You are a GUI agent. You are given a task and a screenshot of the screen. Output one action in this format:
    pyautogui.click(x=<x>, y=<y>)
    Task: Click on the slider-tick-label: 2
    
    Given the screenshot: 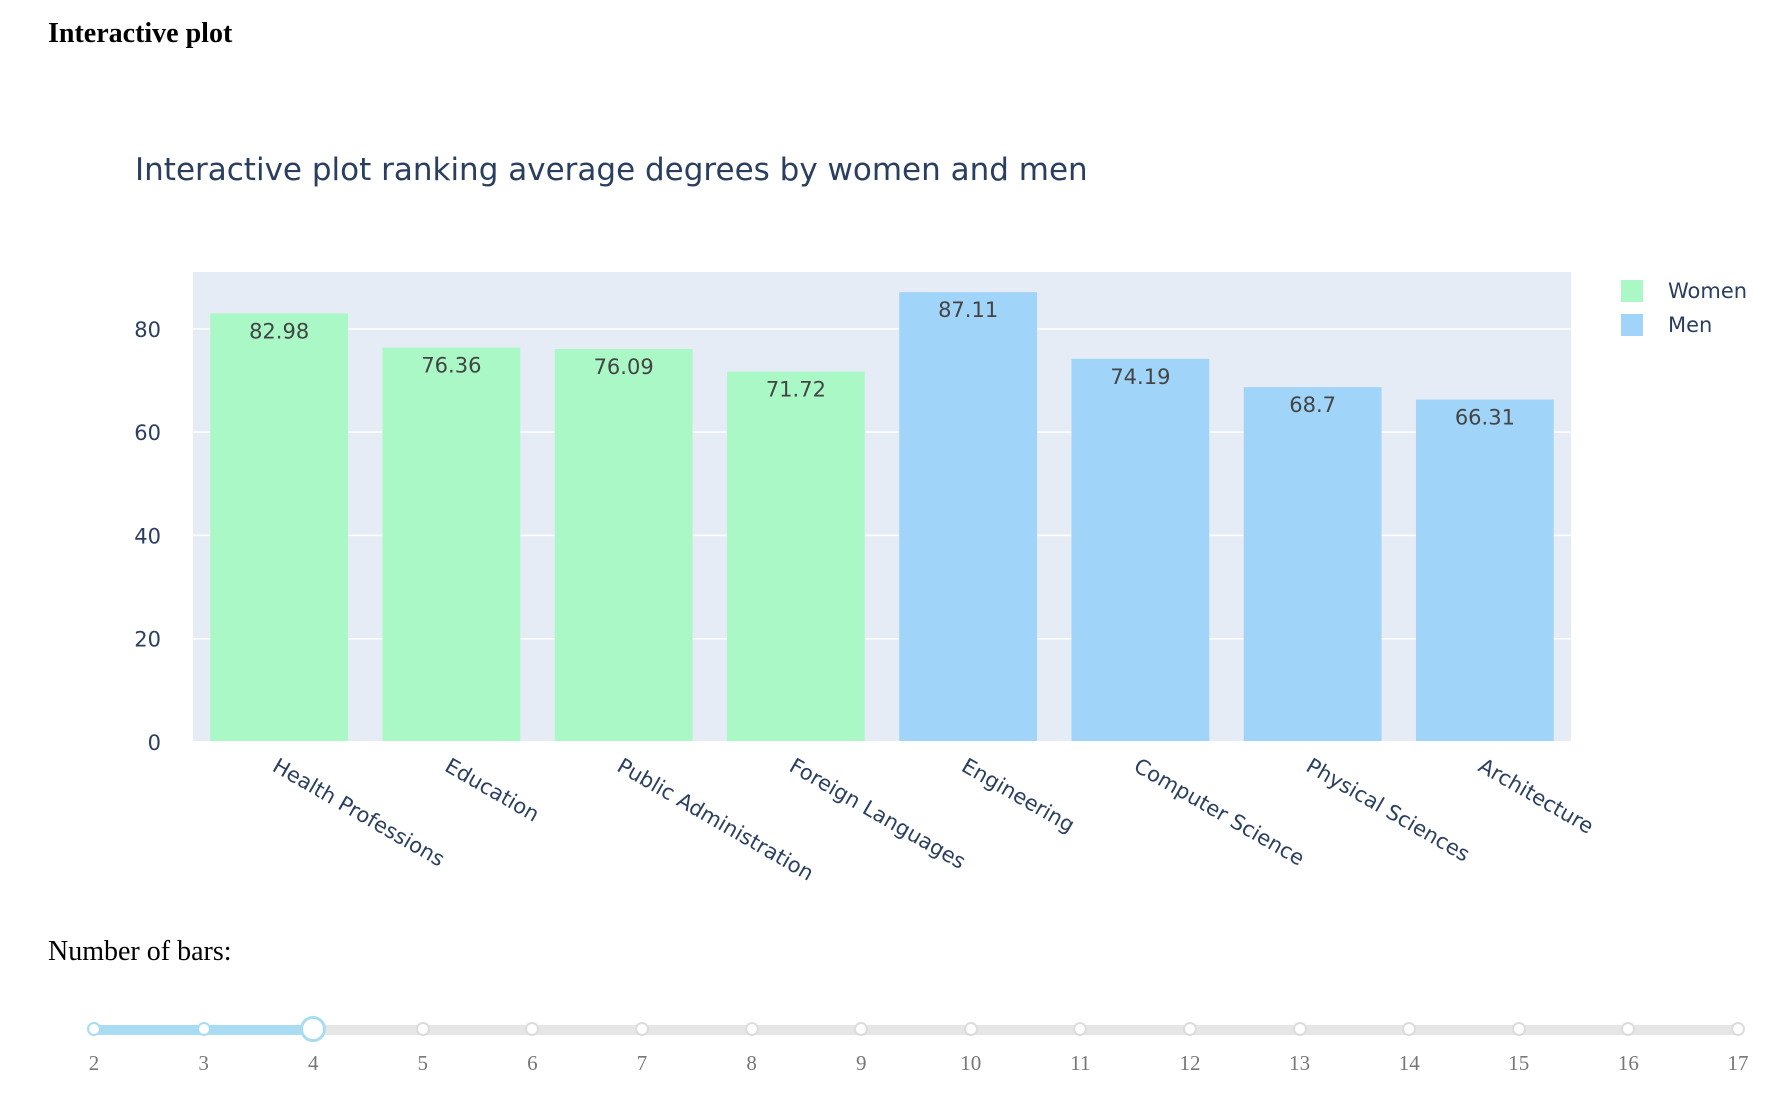 What is the action you would take?
    pyautogui.click(x=94, y=1063)
    